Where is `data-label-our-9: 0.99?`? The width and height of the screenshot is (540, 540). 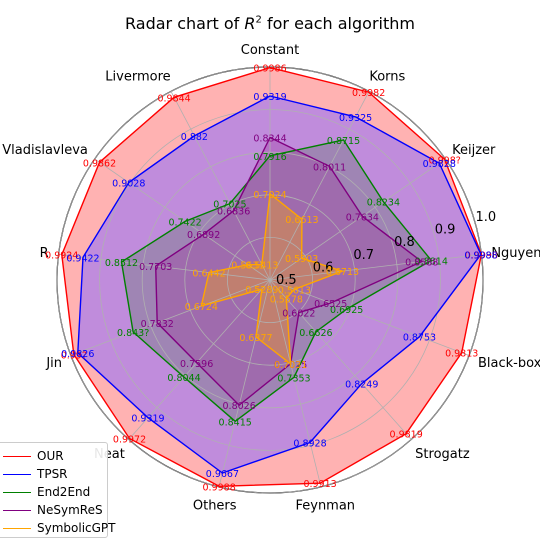
data-label-our-9: 0.99? is located at coordinates (74, 355).